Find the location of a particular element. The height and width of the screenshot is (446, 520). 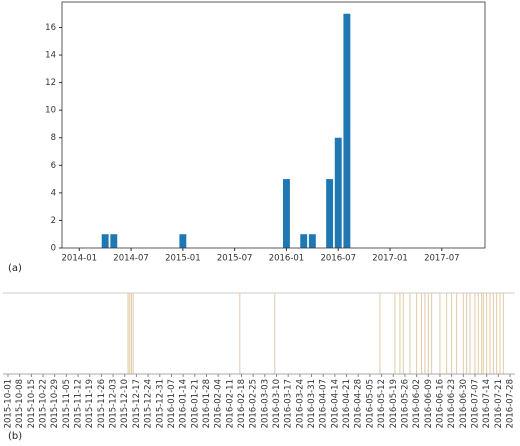

x-tick-label: 2015-11-26 is located at coordinates (102, 403).